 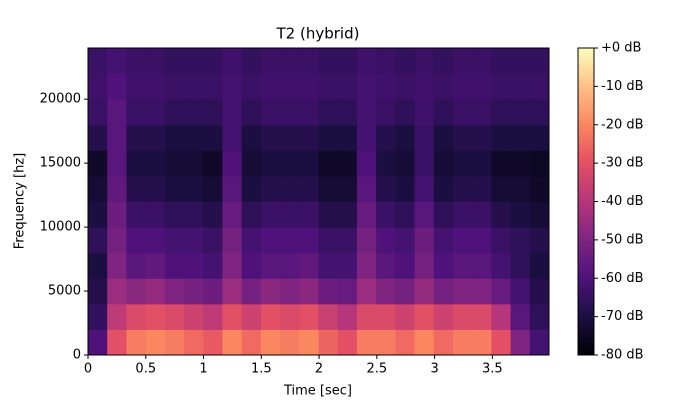 I want to click on colorbar-tick-label: -10 dB, so click(x=622, y=86).